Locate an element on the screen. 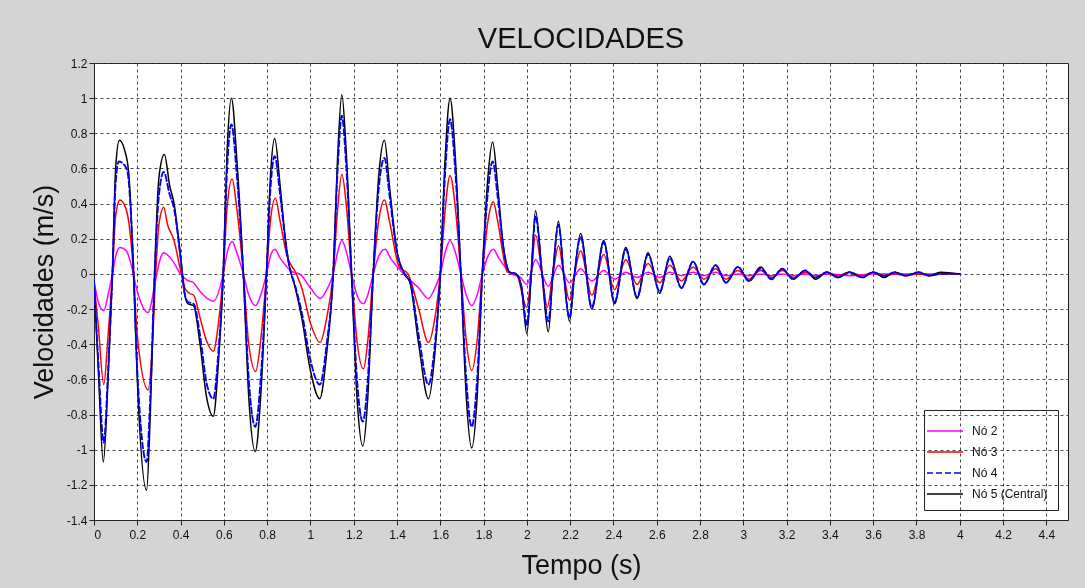 This screenshot has height=588, width=1085. y-tick-label: 0.8 is located at coordinates (79, 133).